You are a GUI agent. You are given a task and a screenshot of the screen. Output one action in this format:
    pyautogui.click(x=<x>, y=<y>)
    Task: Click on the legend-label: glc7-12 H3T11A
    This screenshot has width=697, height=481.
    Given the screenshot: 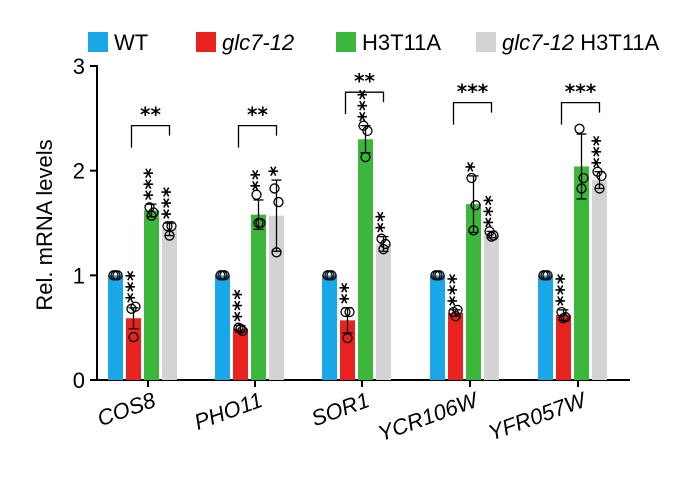 What is the action you would take?
    pyautogui.click(x=581, y=42)
    